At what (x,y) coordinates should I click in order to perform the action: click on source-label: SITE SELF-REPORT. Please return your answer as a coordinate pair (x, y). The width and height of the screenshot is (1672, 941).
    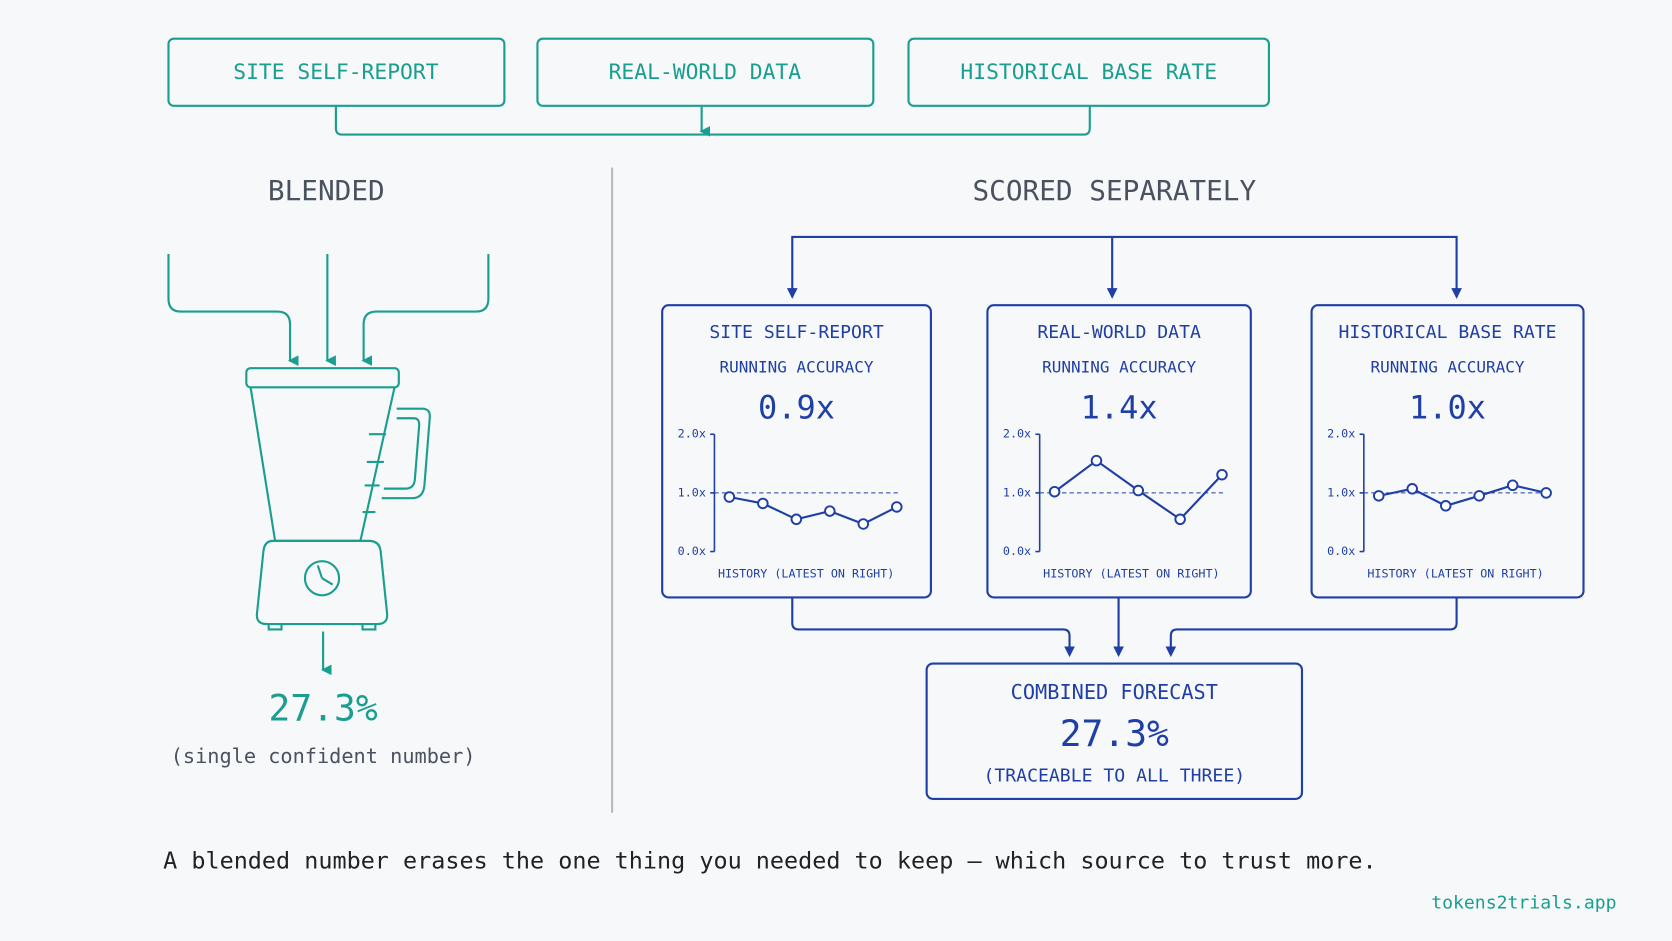
    Looking at the image, I should click on (335, 72).